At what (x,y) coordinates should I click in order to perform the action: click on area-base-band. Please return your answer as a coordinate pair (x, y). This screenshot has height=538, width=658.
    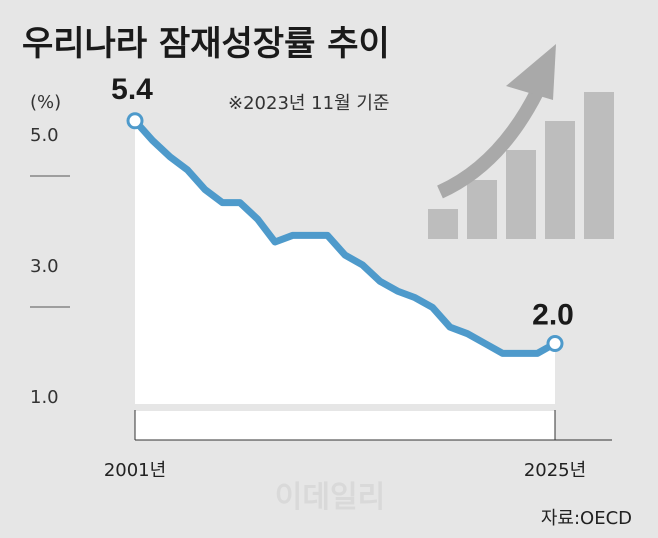
    Looking at the image, I should click on (345, 425).